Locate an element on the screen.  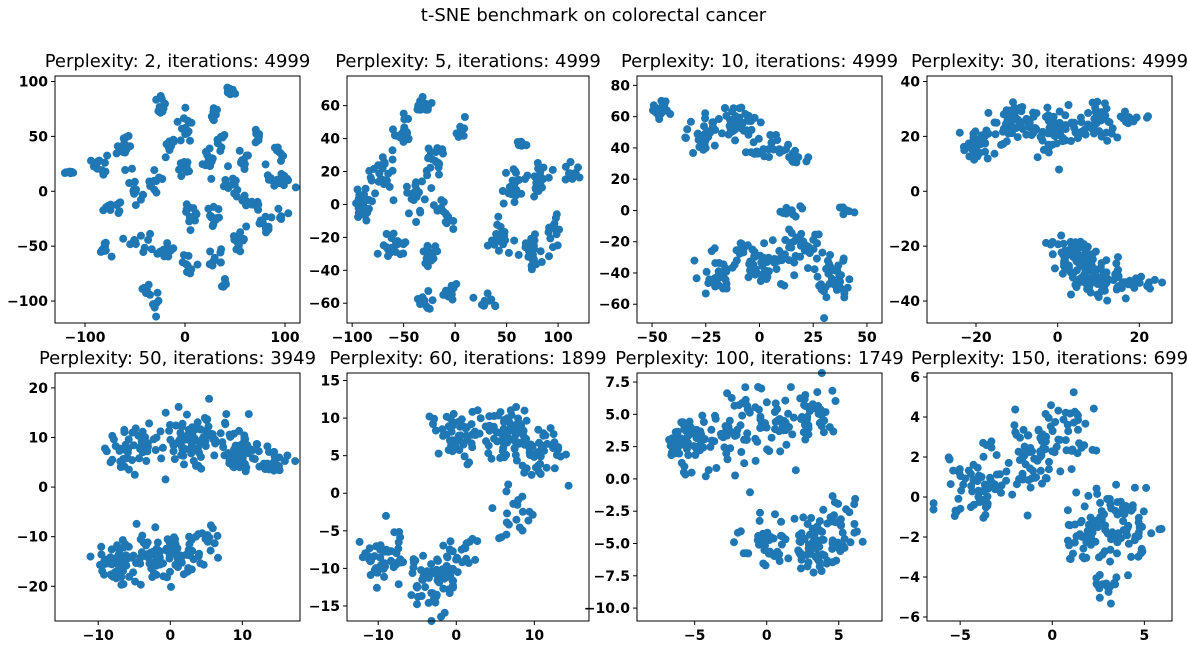
x-tick-label: 20 is located at coordinates (1140, 338).